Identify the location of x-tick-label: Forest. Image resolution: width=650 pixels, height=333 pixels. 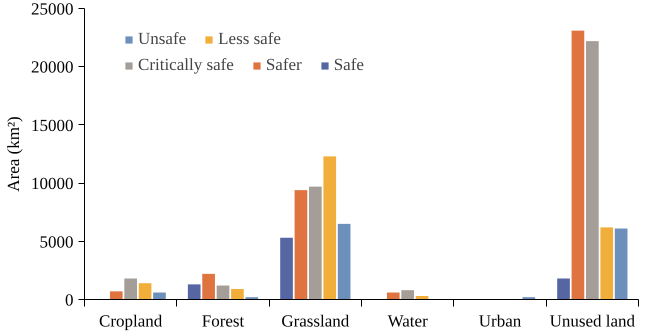
(223, 321).